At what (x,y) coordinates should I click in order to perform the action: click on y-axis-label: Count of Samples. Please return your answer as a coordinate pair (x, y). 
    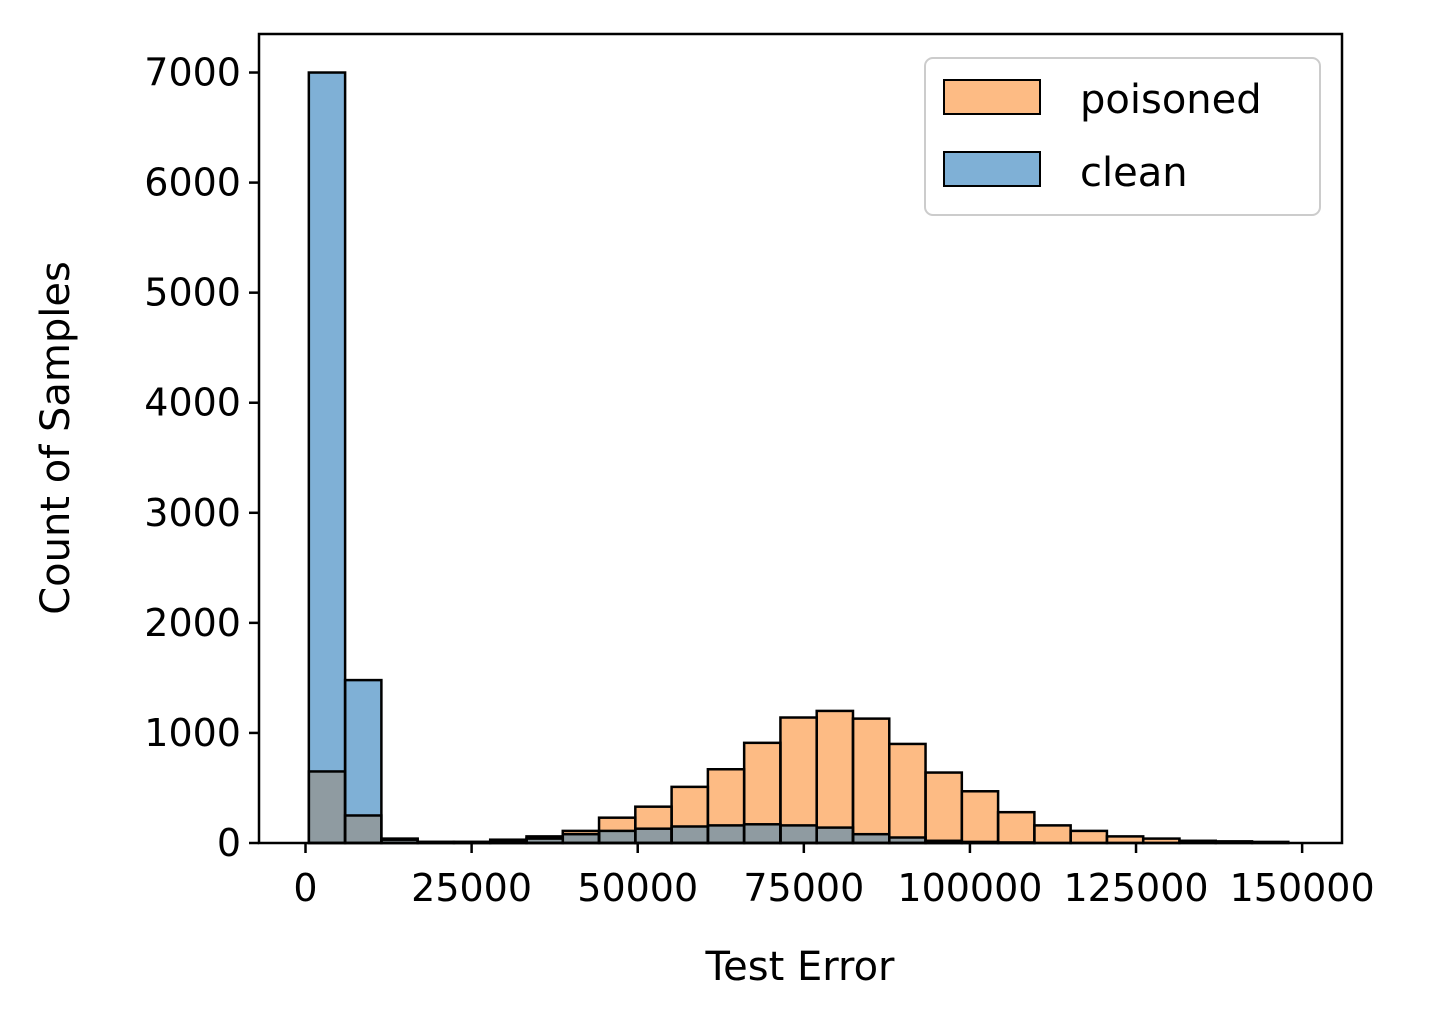
    Looking at the image, I should click on (56, 438).